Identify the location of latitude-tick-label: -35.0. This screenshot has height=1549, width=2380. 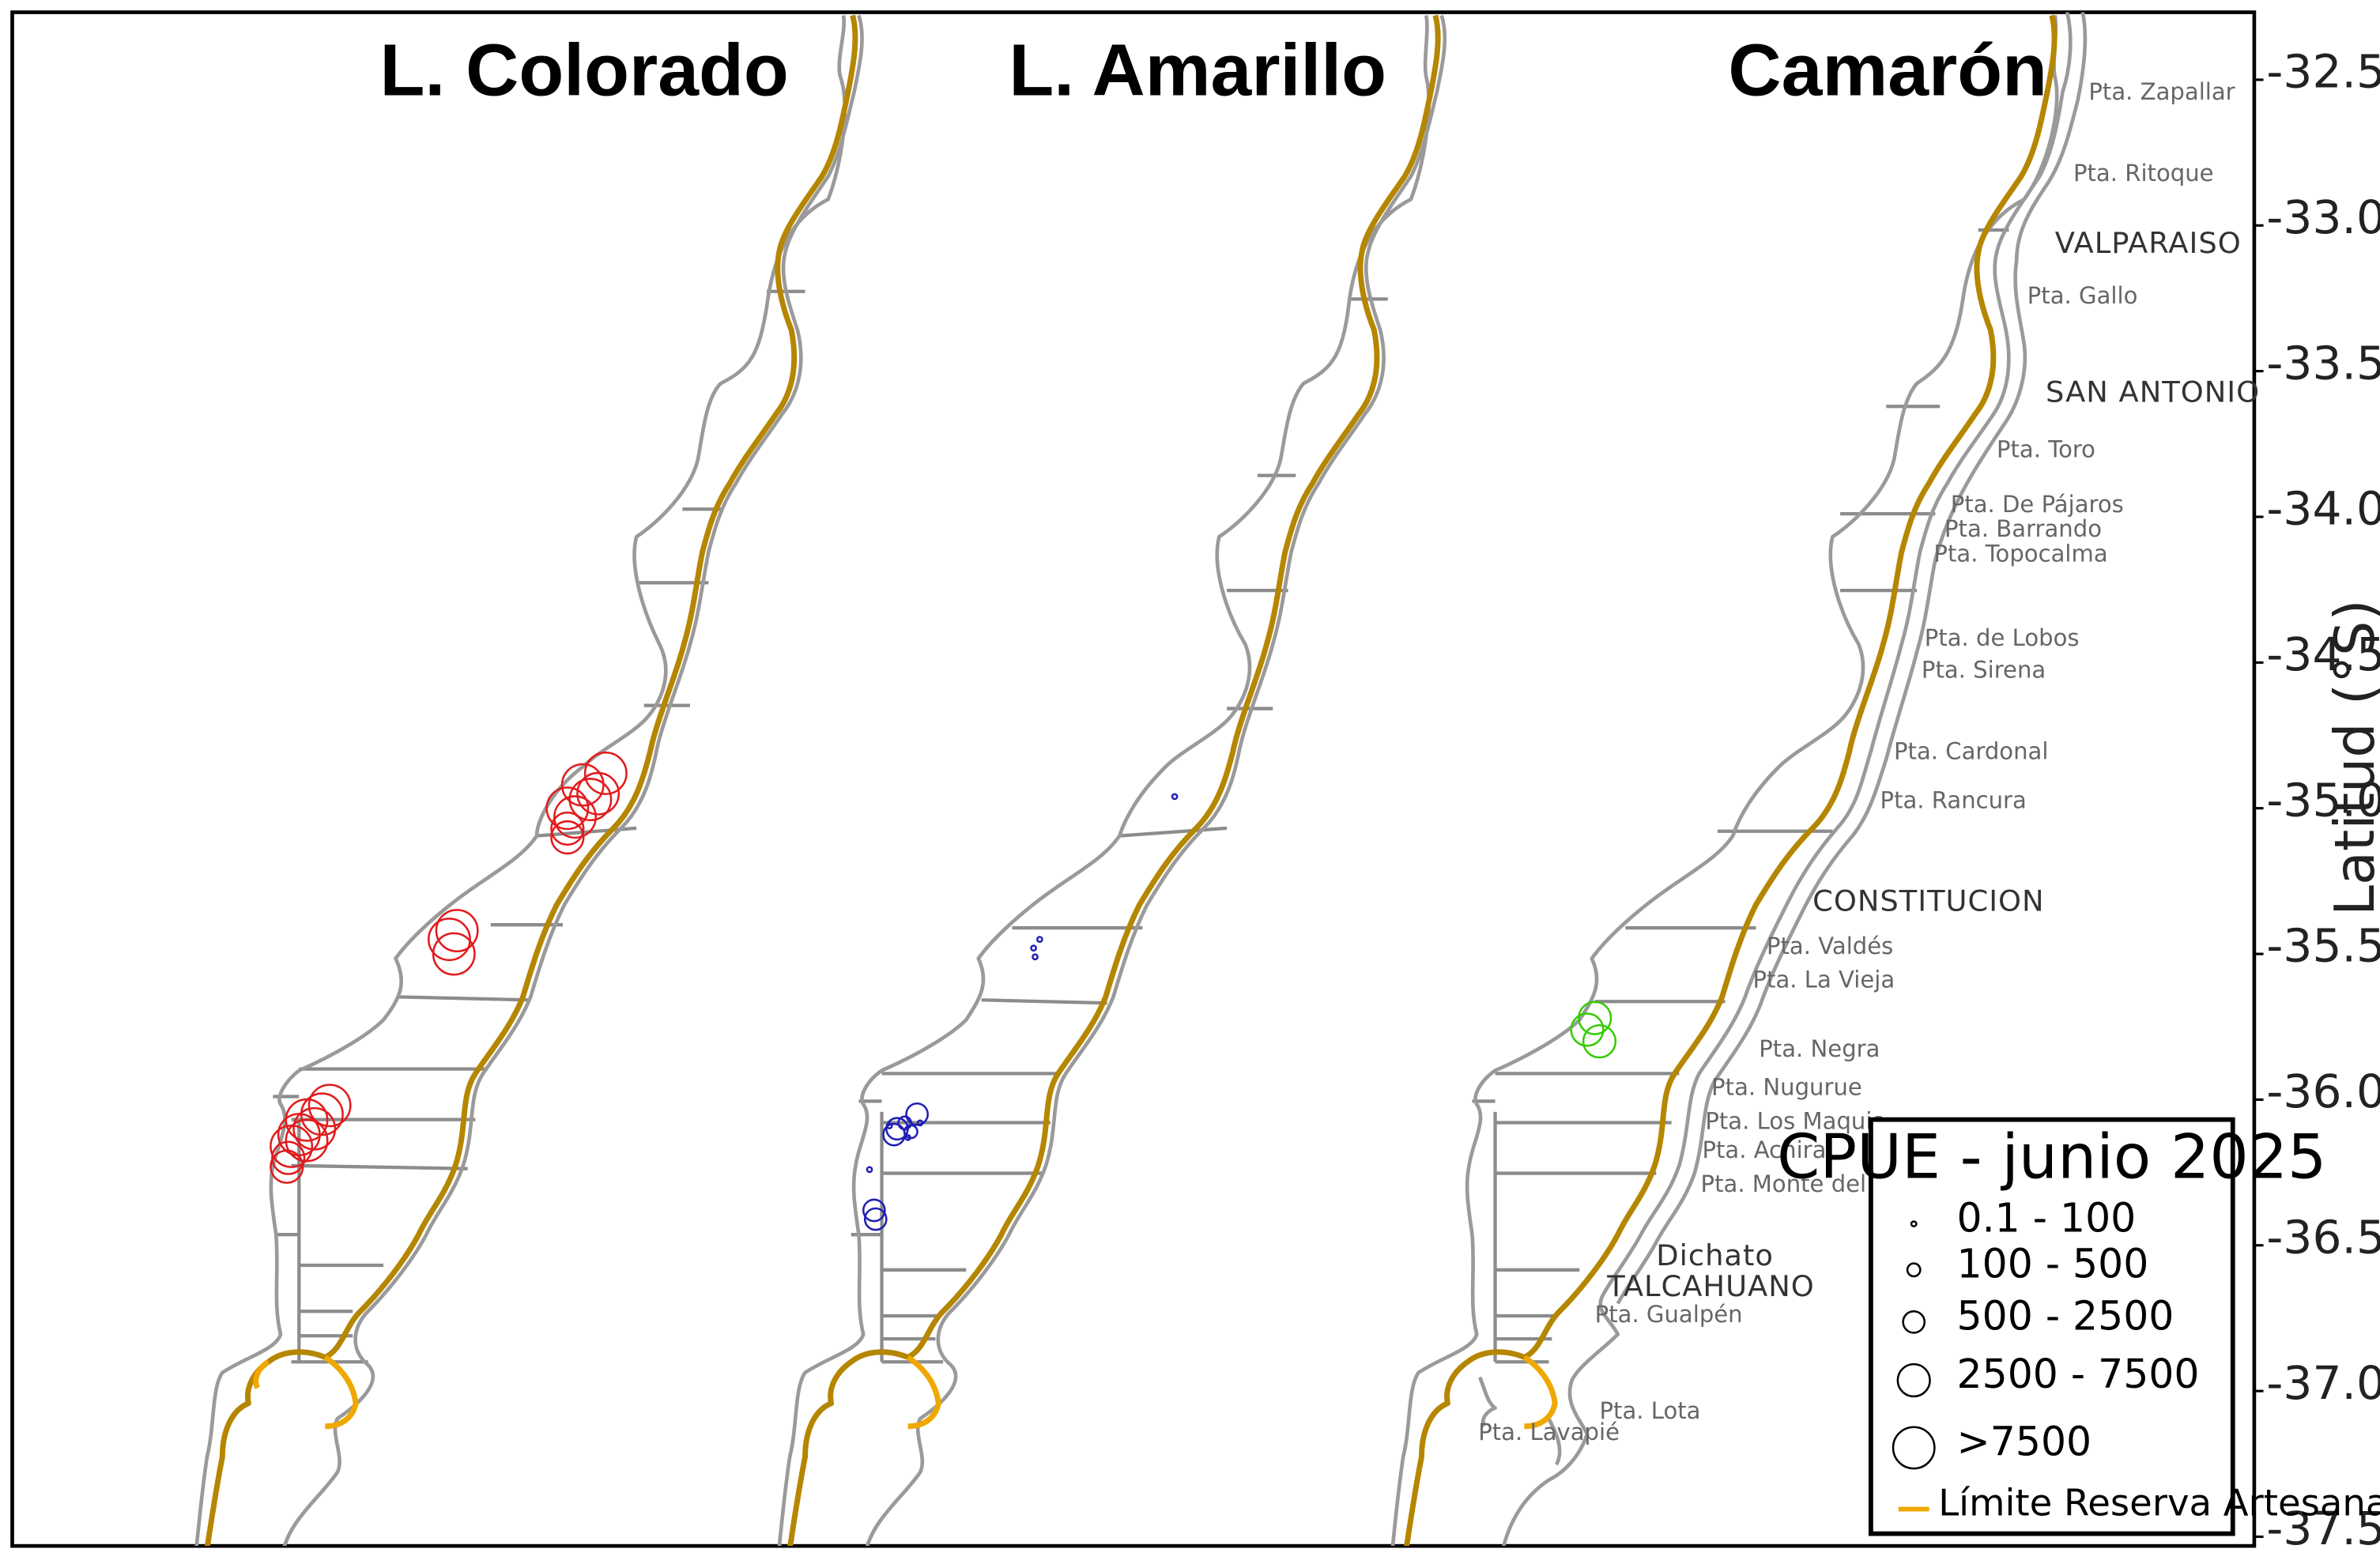
(2323, 800).